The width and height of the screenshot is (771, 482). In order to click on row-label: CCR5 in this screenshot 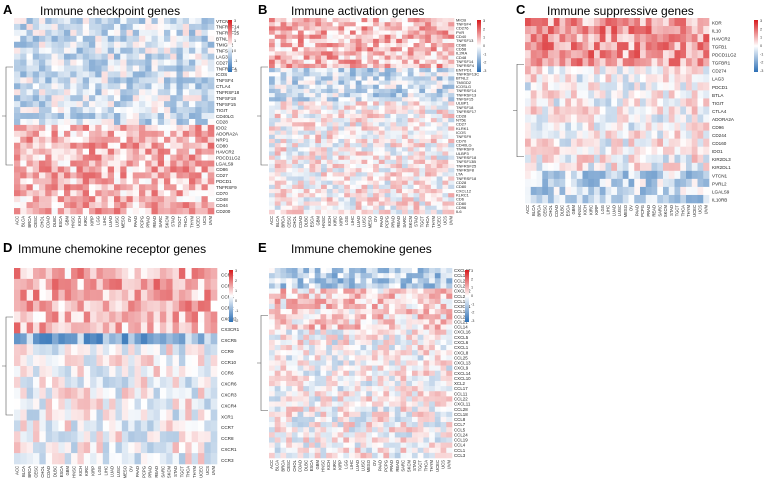, I will do `click(227, 296)`.